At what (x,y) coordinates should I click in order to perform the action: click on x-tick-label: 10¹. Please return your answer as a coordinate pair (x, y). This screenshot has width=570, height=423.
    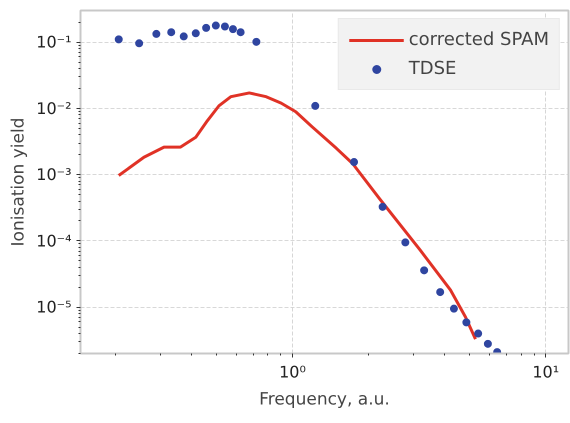
    Looking at the image, I should click on (546, 372).